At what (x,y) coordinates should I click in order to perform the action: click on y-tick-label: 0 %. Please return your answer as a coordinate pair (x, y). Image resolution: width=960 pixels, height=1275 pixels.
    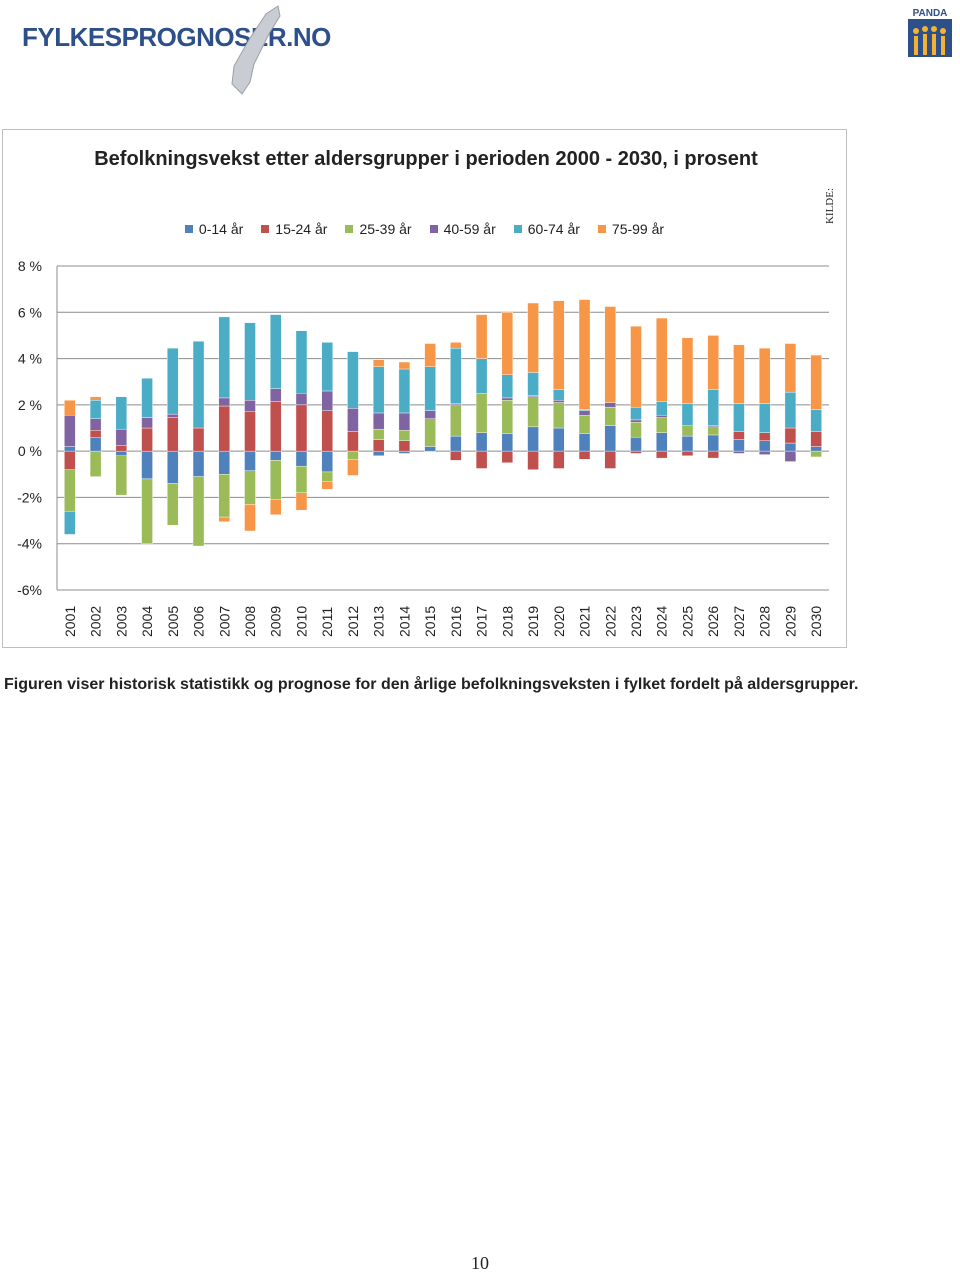
    Looking at the image, I should click on (30, 451).